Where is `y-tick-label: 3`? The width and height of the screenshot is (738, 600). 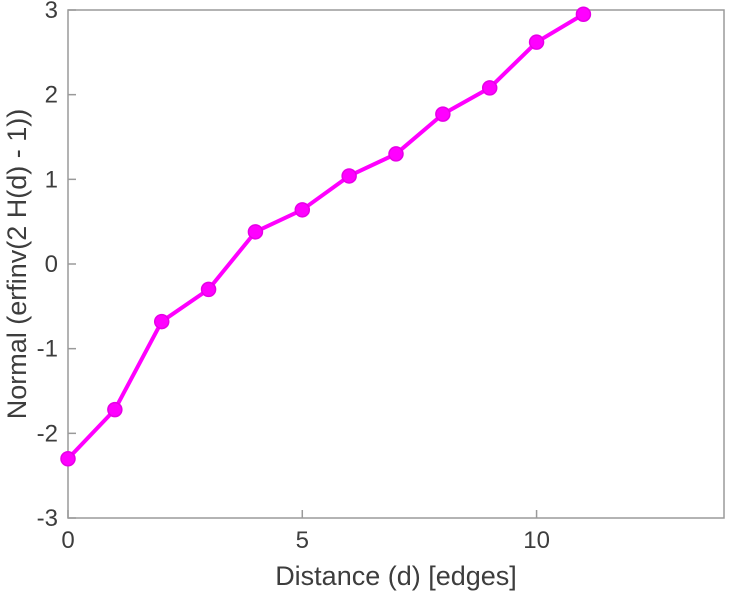
y-tick-label: 3 is located at coordinates (51, 12).